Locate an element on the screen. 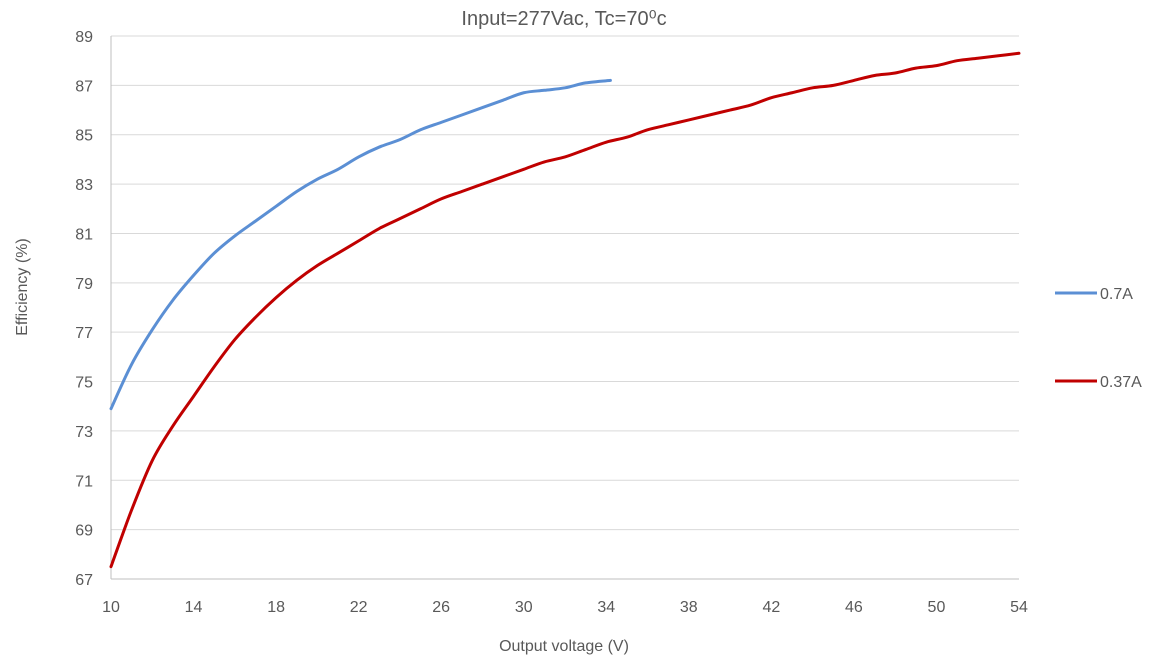  legend-label: 0.7A is located at coordinates (1116, 294).